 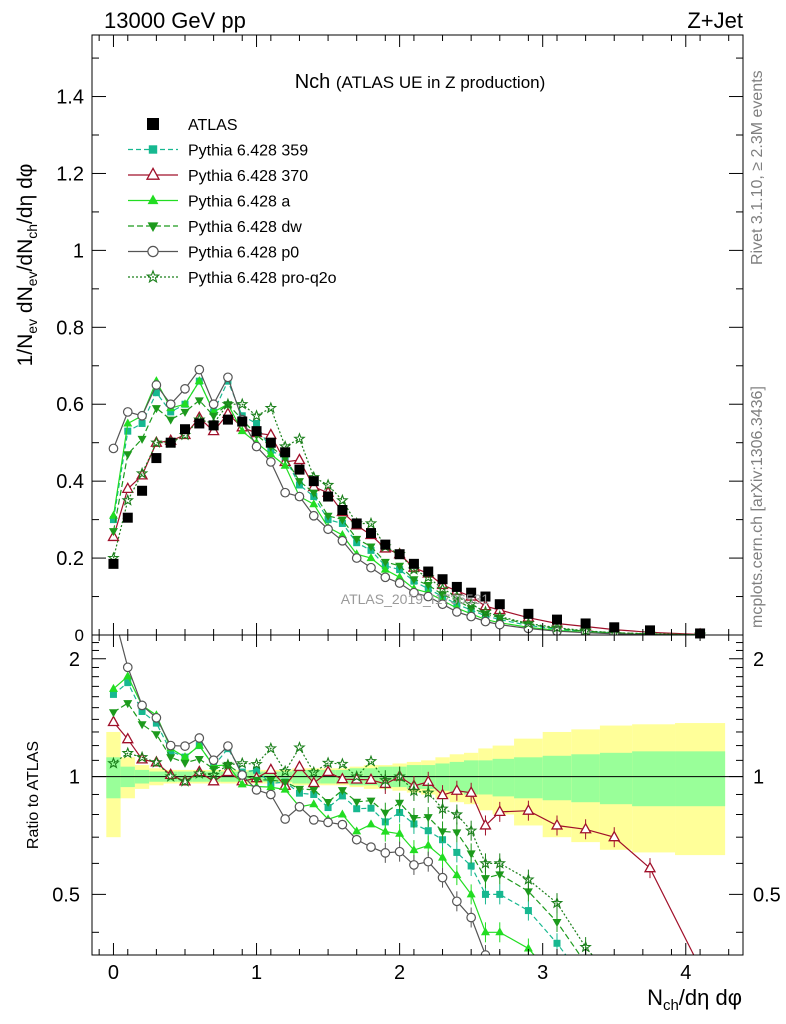 What do you see at coordinates (767, 895) in the screenshot?
I see `ratio-tick-label-right: 0.5` at bounding box center [767, 895].